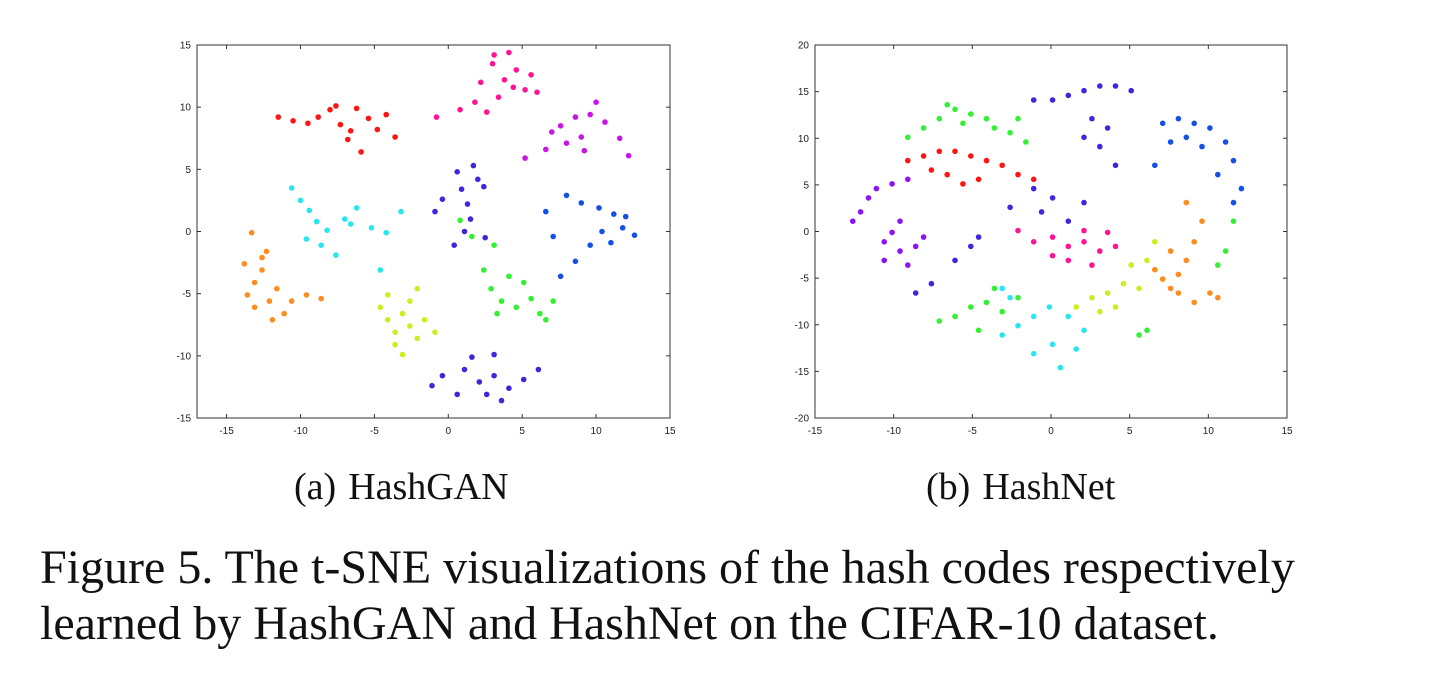 This screenshot has width=1456, height=680. I want to click on y-tick-label: 20, so click(804, 46).